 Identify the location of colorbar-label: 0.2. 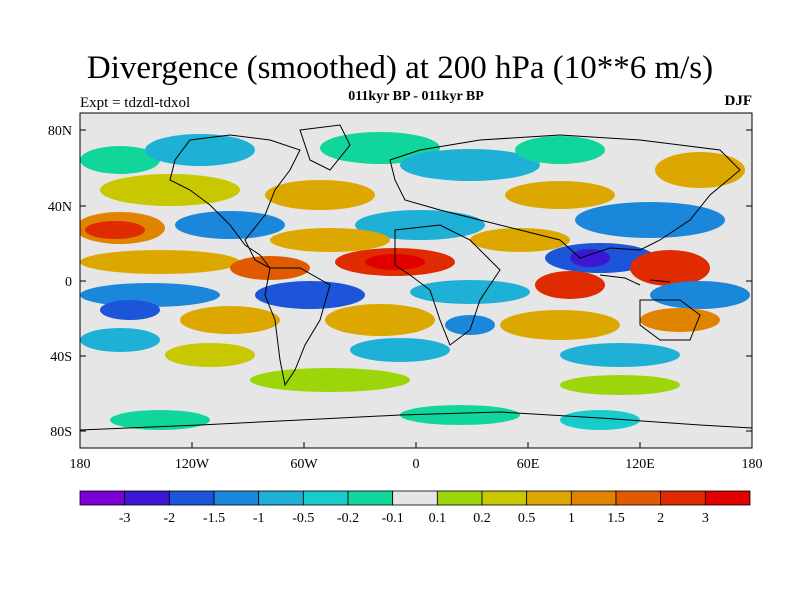
(482, 518).